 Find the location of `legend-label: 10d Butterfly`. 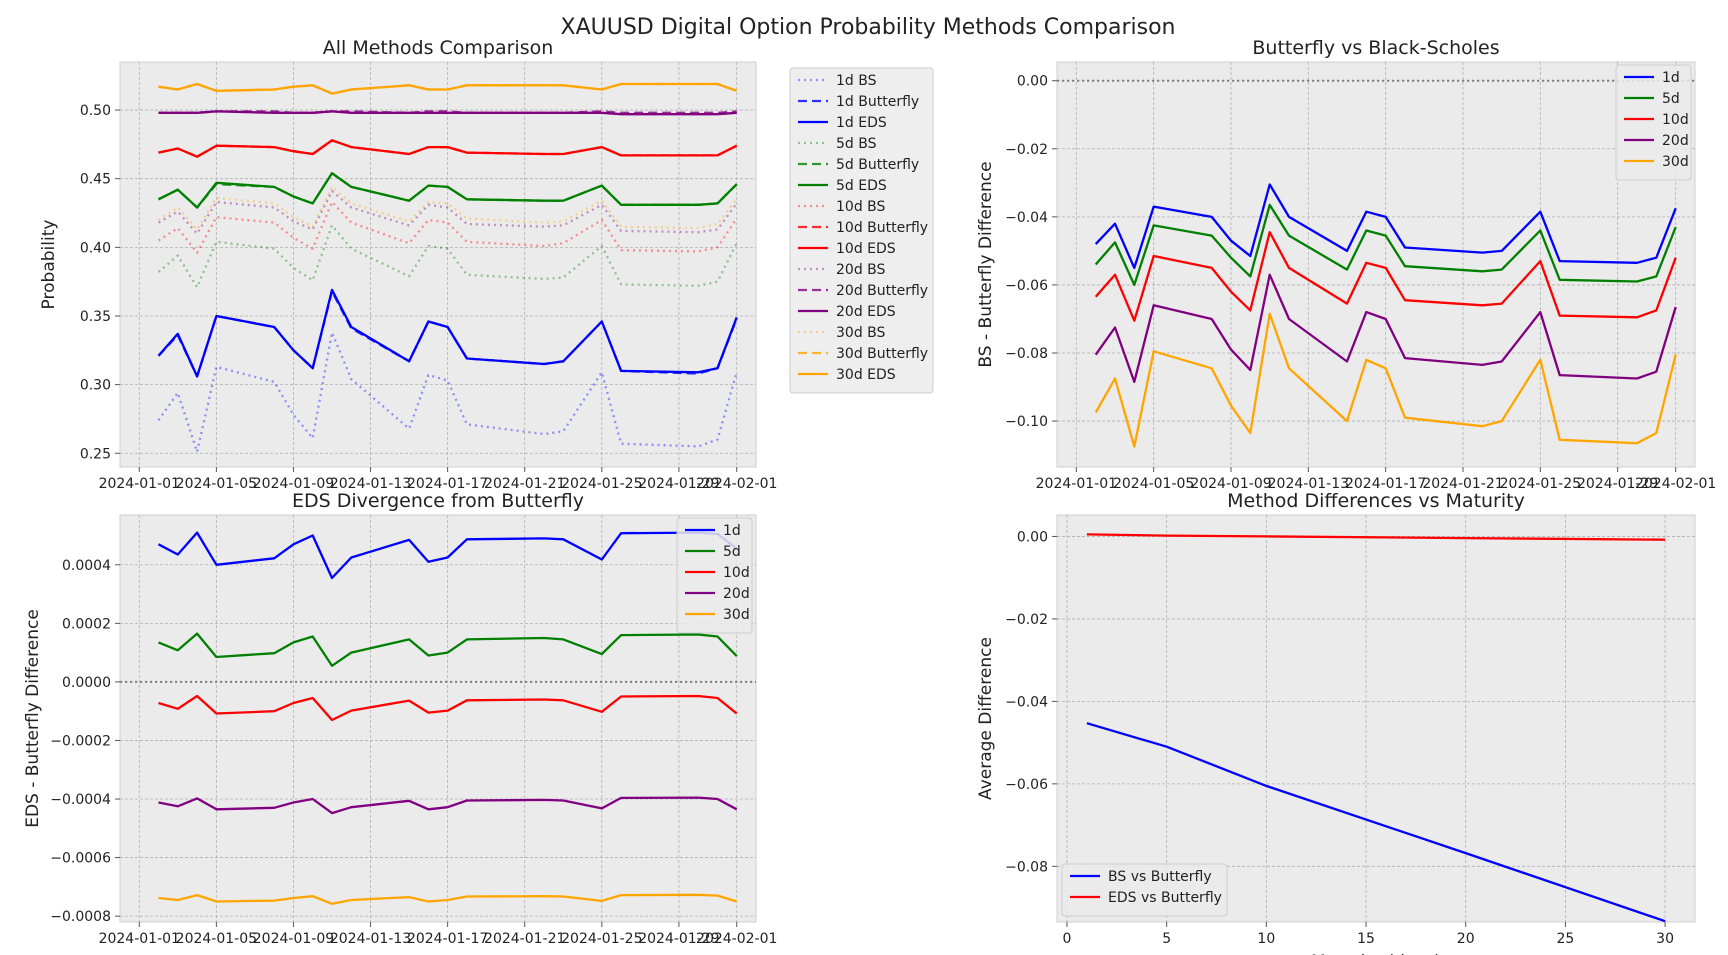

legend-label: 10d Butterfly is located at coordinates (882, 228).